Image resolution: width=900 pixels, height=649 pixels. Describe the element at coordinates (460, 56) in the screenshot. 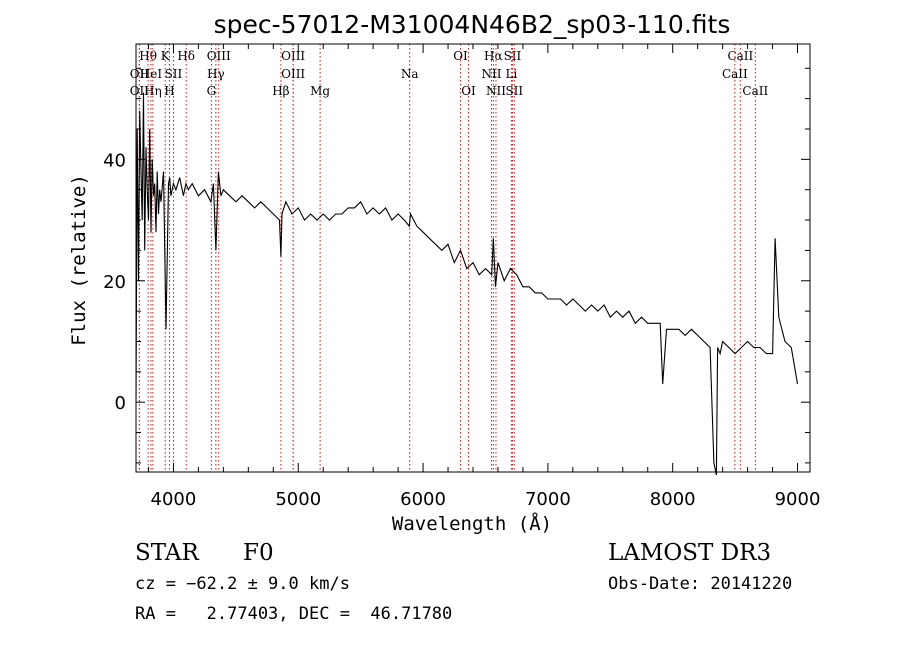

I see `line-label-17: OI` at that location.